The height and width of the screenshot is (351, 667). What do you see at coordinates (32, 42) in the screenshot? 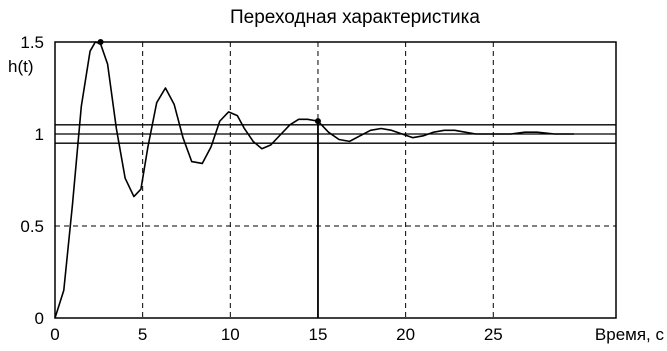
I see `y-tick-label: 1.5` at bounding box center [32, 42].